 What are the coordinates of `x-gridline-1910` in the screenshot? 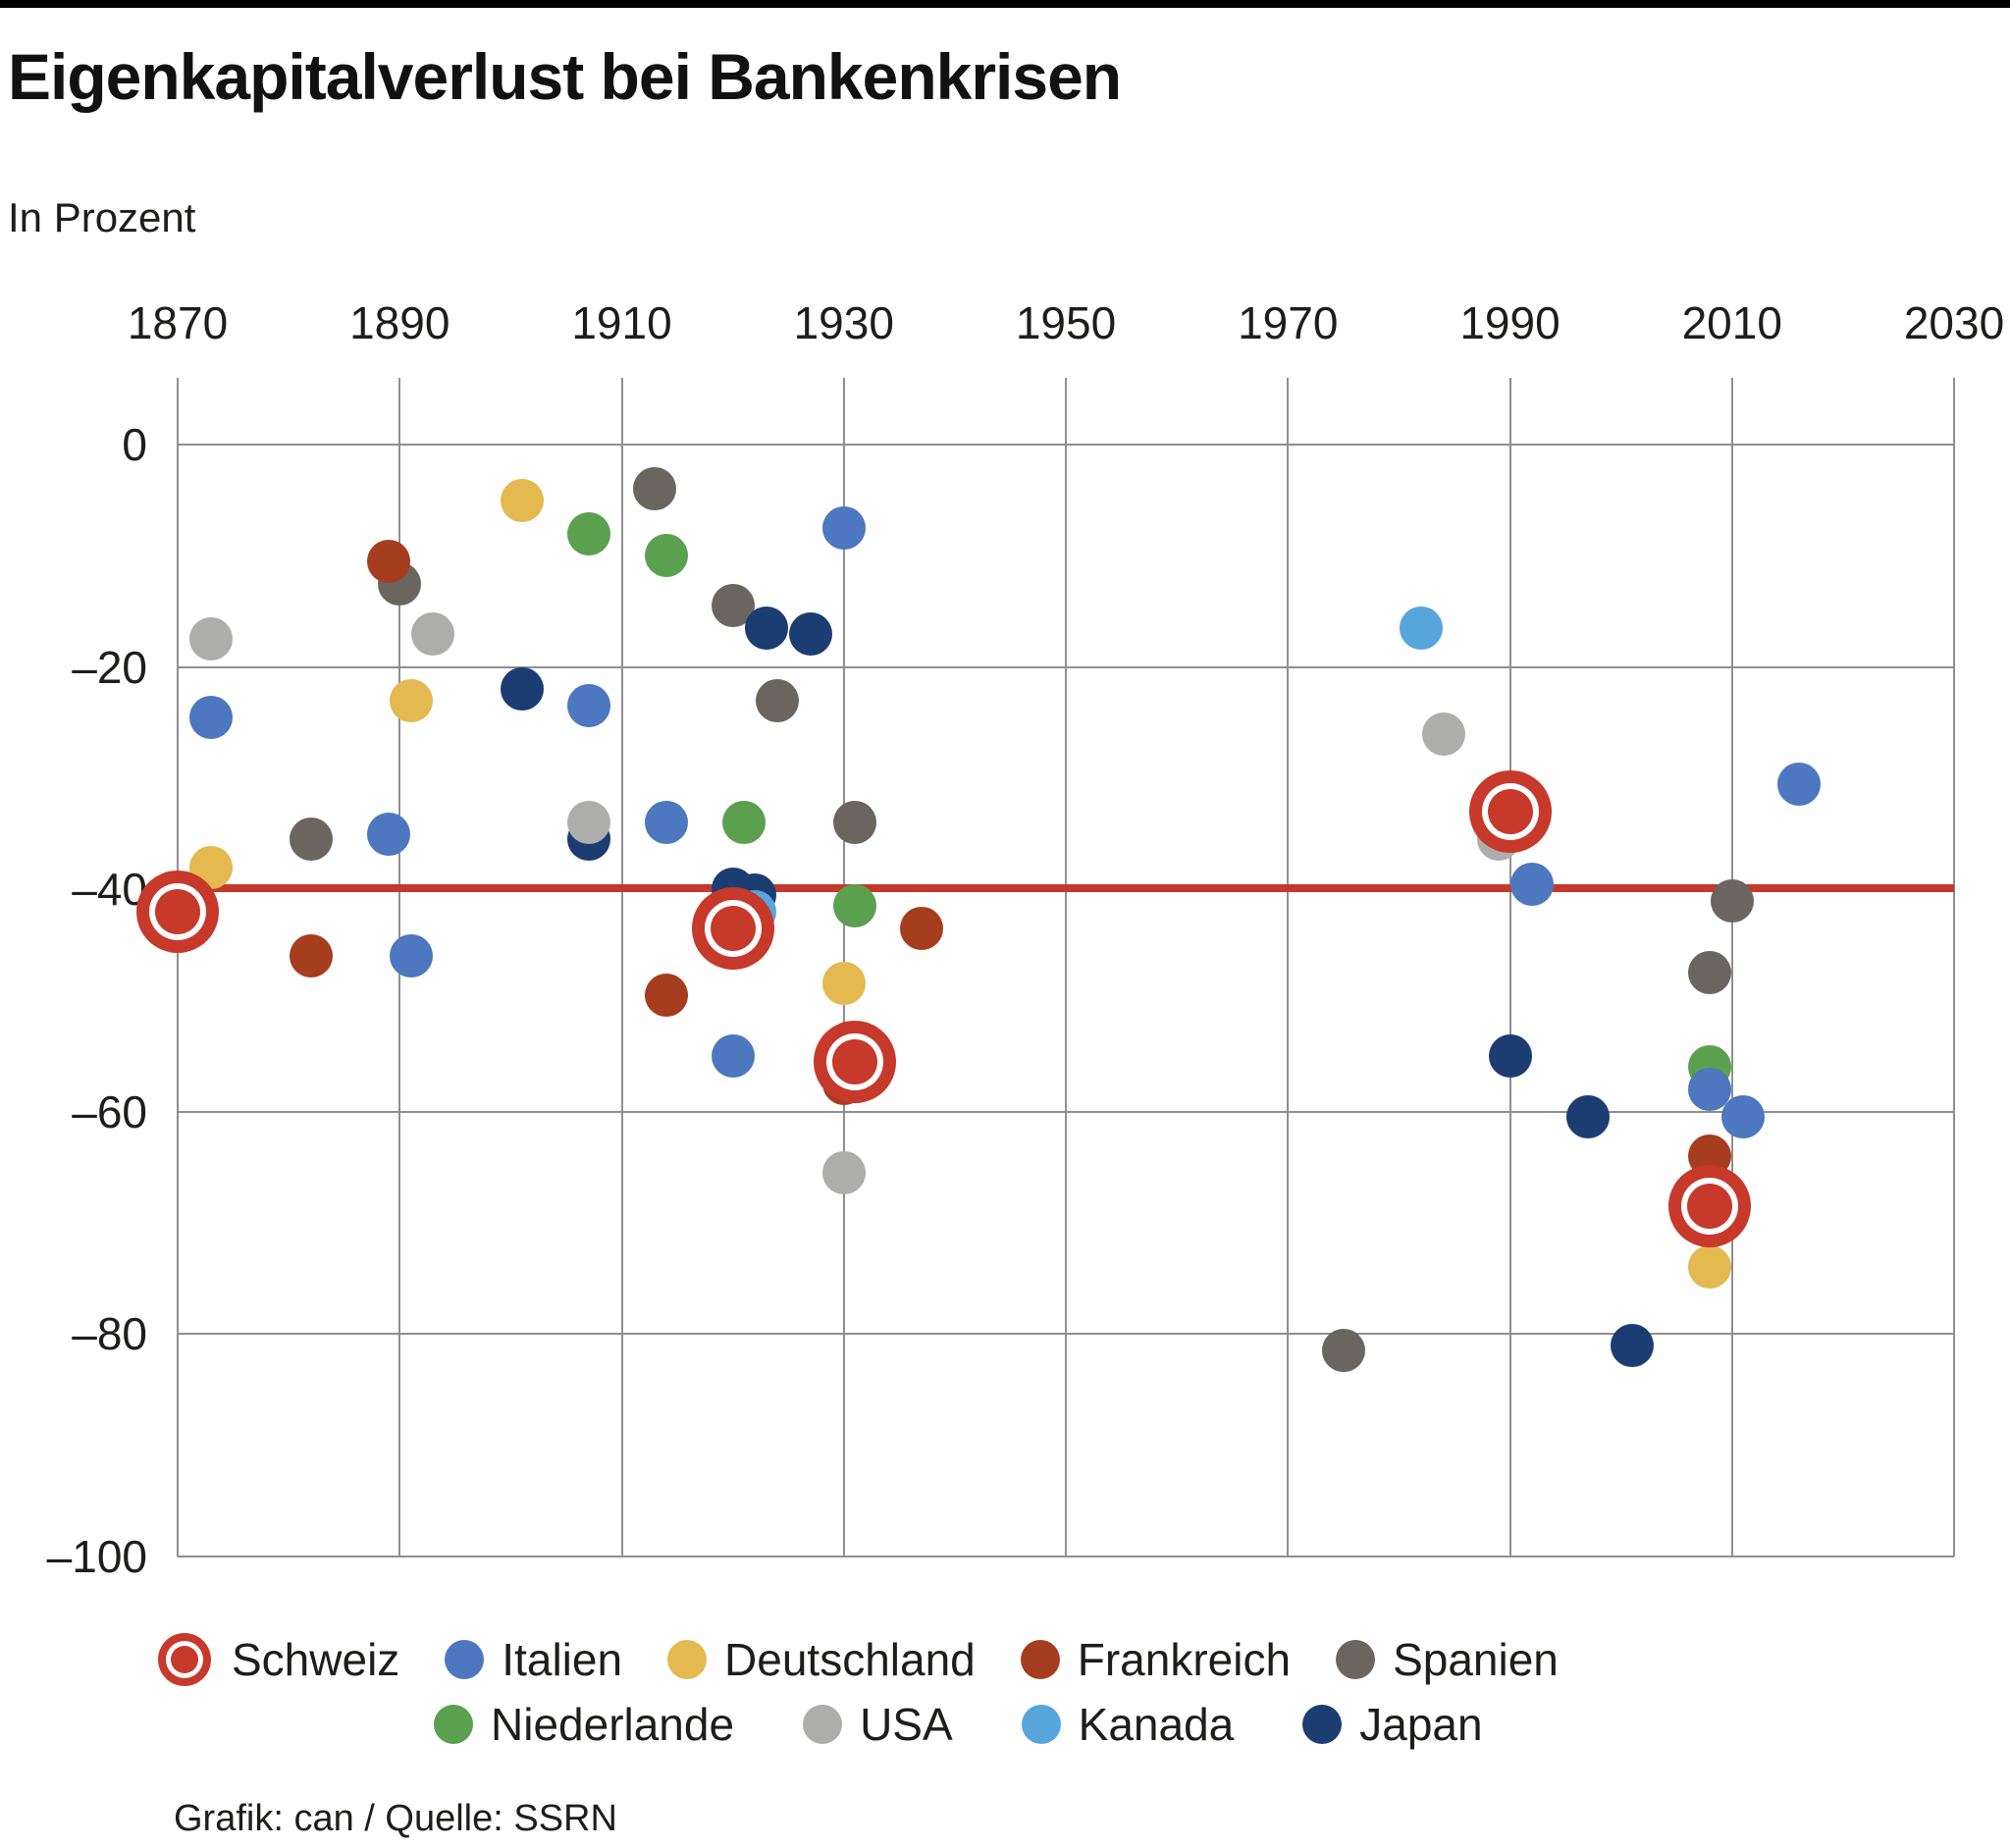 It's located at (621, 968).